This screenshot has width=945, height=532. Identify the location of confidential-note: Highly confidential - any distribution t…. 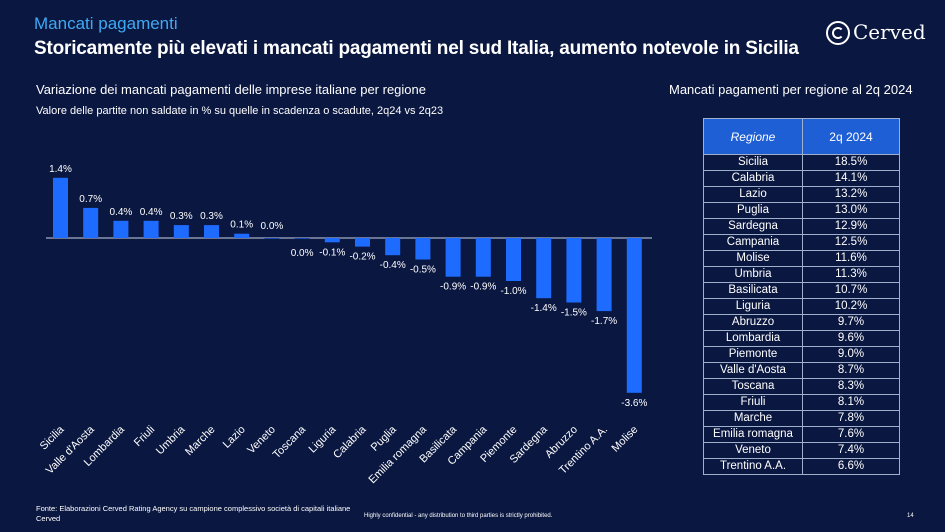
(458, 516).